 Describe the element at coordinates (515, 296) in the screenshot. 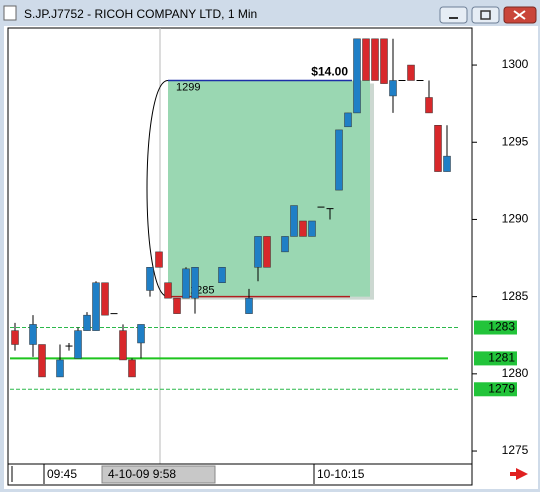

I see `y-tick-label: 1285` at that location.